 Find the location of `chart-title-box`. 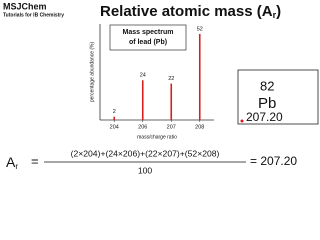

chart-title-box is located at coordinates (148, 37).